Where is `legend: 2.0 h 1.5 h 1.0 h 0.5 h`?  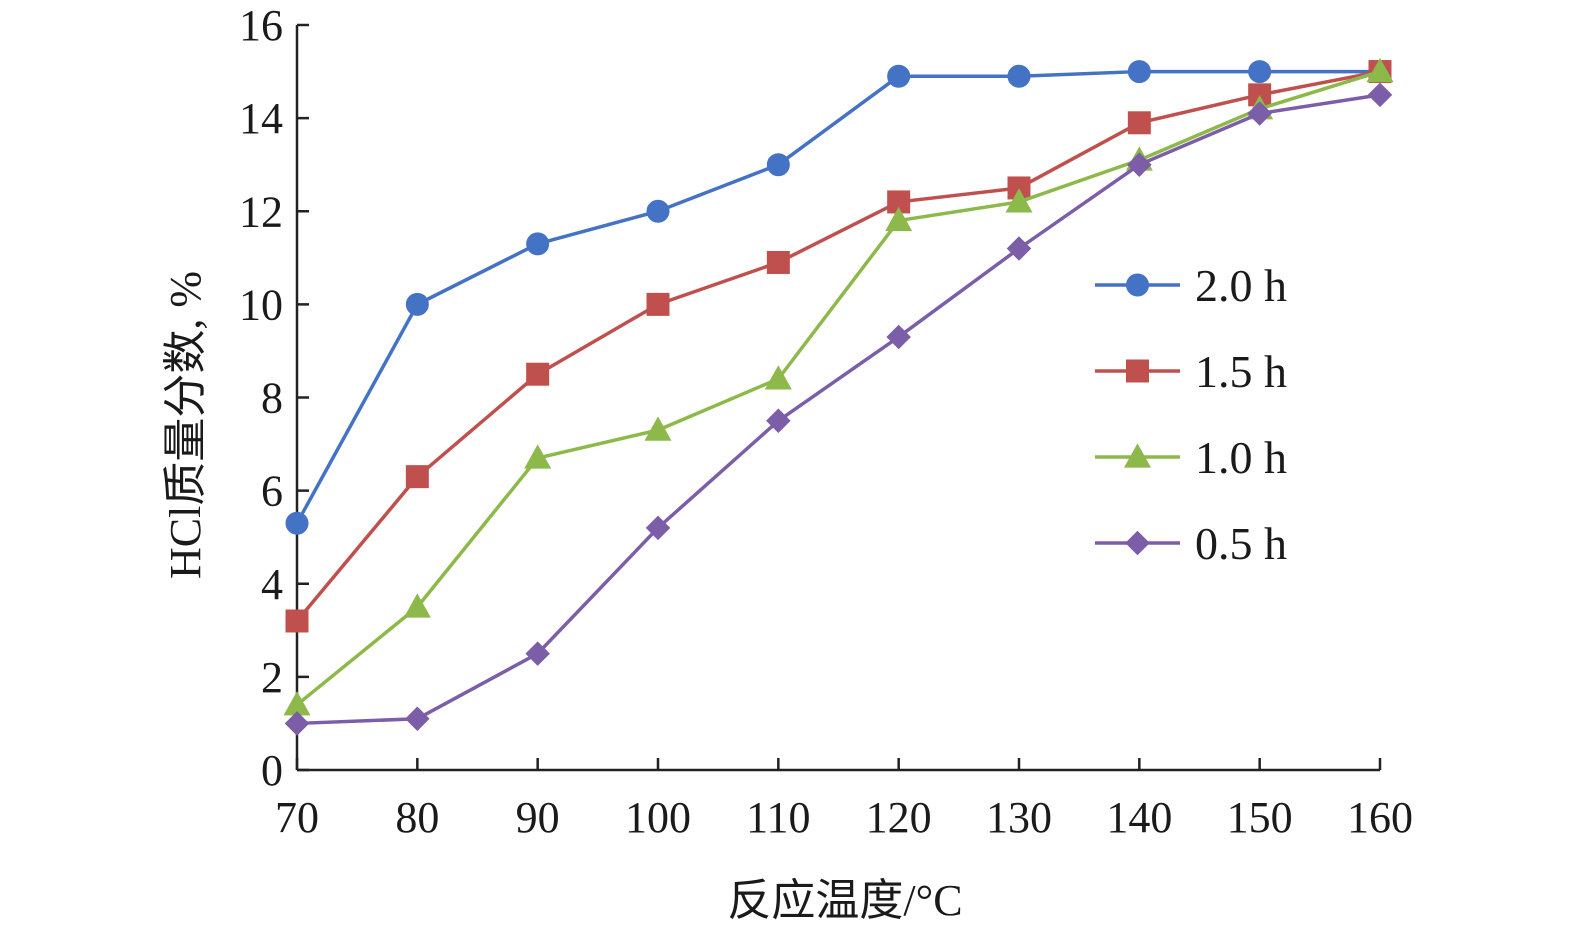 legend: 2.0 h 1.5 h 1.0 h 0.5 h is located at coordinates (1191, 414).